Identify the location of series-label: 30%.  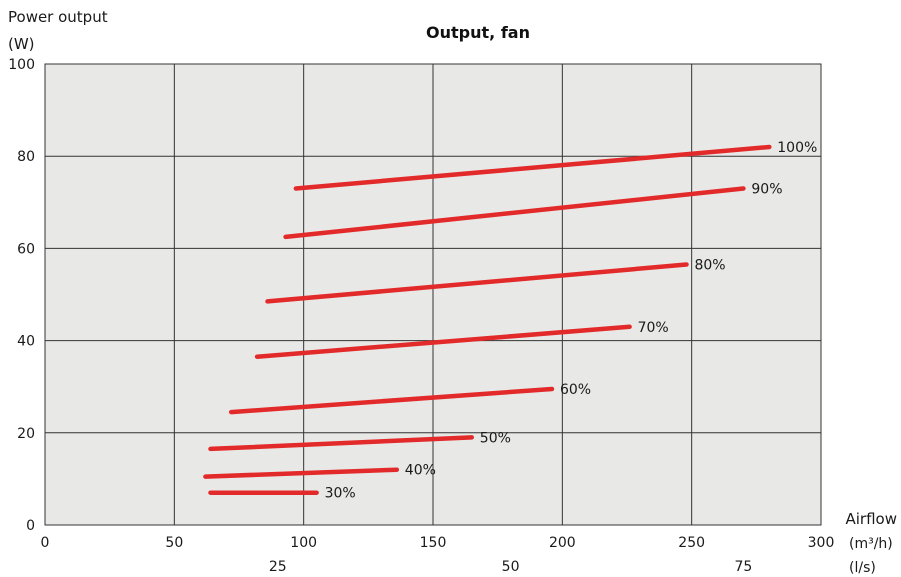
(340, 494).